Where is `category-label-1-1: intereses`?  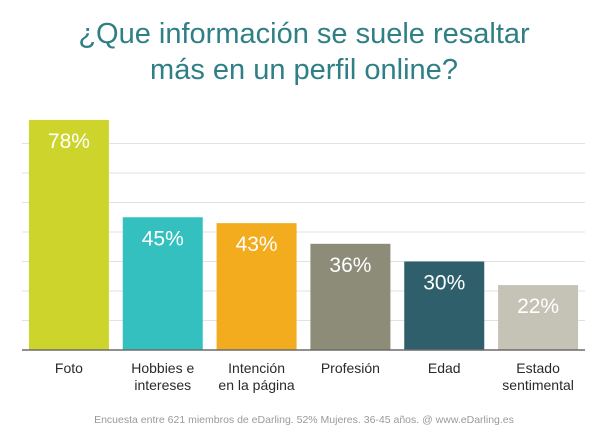 category-label-1-1: intereses is located at coordinates (162, 385).